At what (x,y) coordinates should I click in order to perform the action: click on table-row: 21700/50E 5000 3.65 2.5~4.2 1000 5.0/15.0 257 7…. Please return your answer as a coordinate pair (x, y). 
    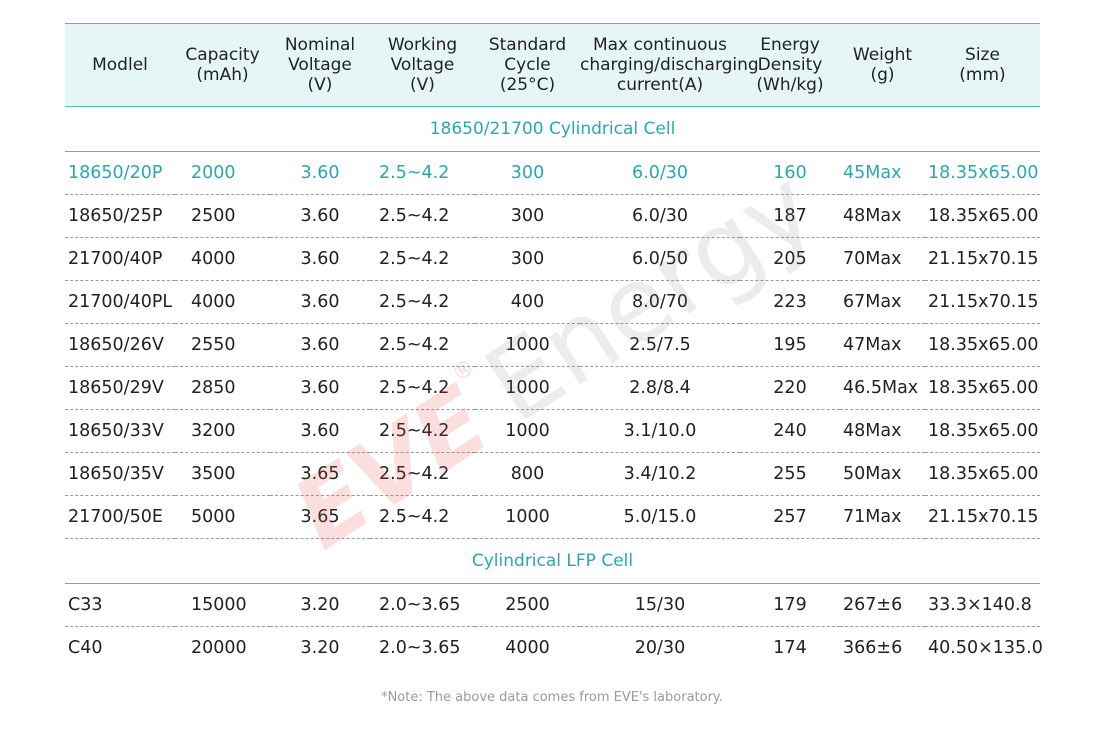
    Looking at the image, I should click on (552, 517).